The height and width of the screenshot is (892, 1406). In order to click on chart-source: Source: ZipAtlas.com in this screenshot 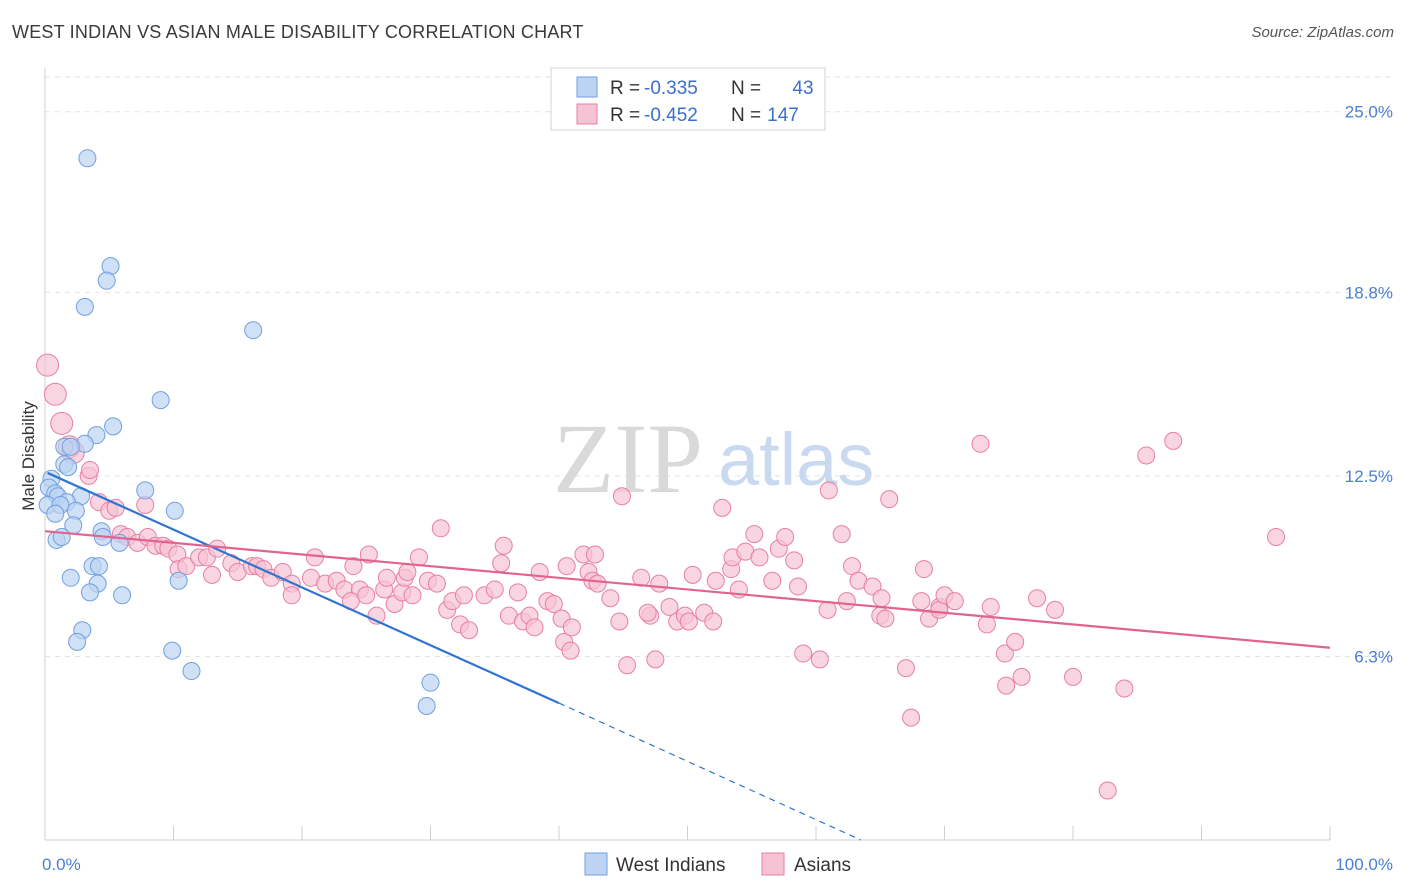, I will do `click(1322, 32)`.